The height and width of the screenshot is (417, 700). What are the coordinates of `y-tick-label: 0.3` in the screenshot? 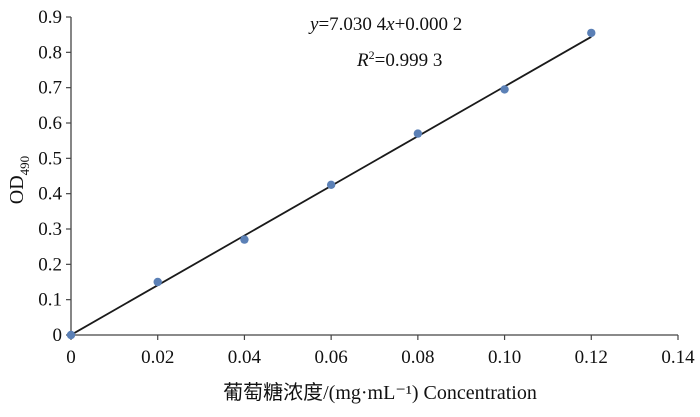 It's located at (50, 229).